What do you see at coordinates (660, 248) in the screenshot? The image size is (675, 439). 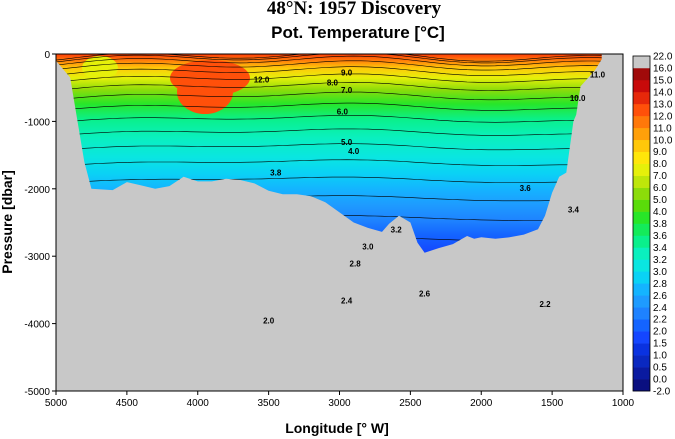 I see `colorbar-label: 3.4` at bounding box center [660, 248].